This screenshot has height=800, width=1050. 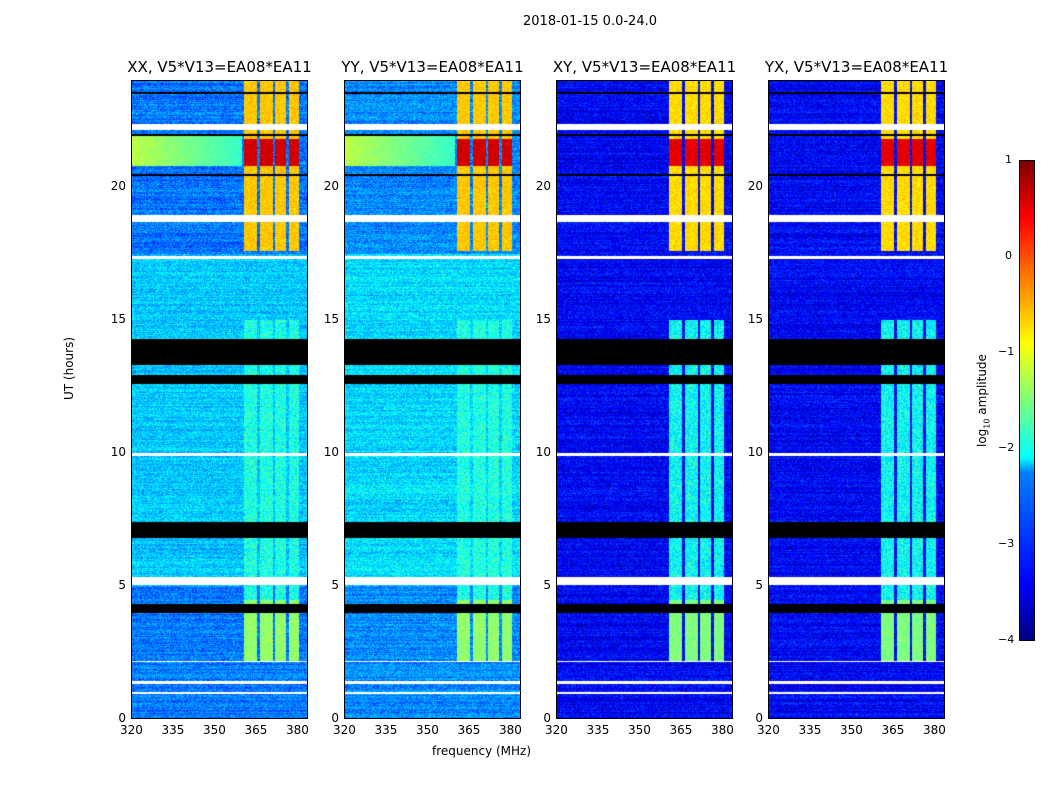 What do you see at coordinates (219, 67) in the screenshot?
I see `panel-title: XX, V5*V13=EA08*EA11` at bounding box center [219, 67].